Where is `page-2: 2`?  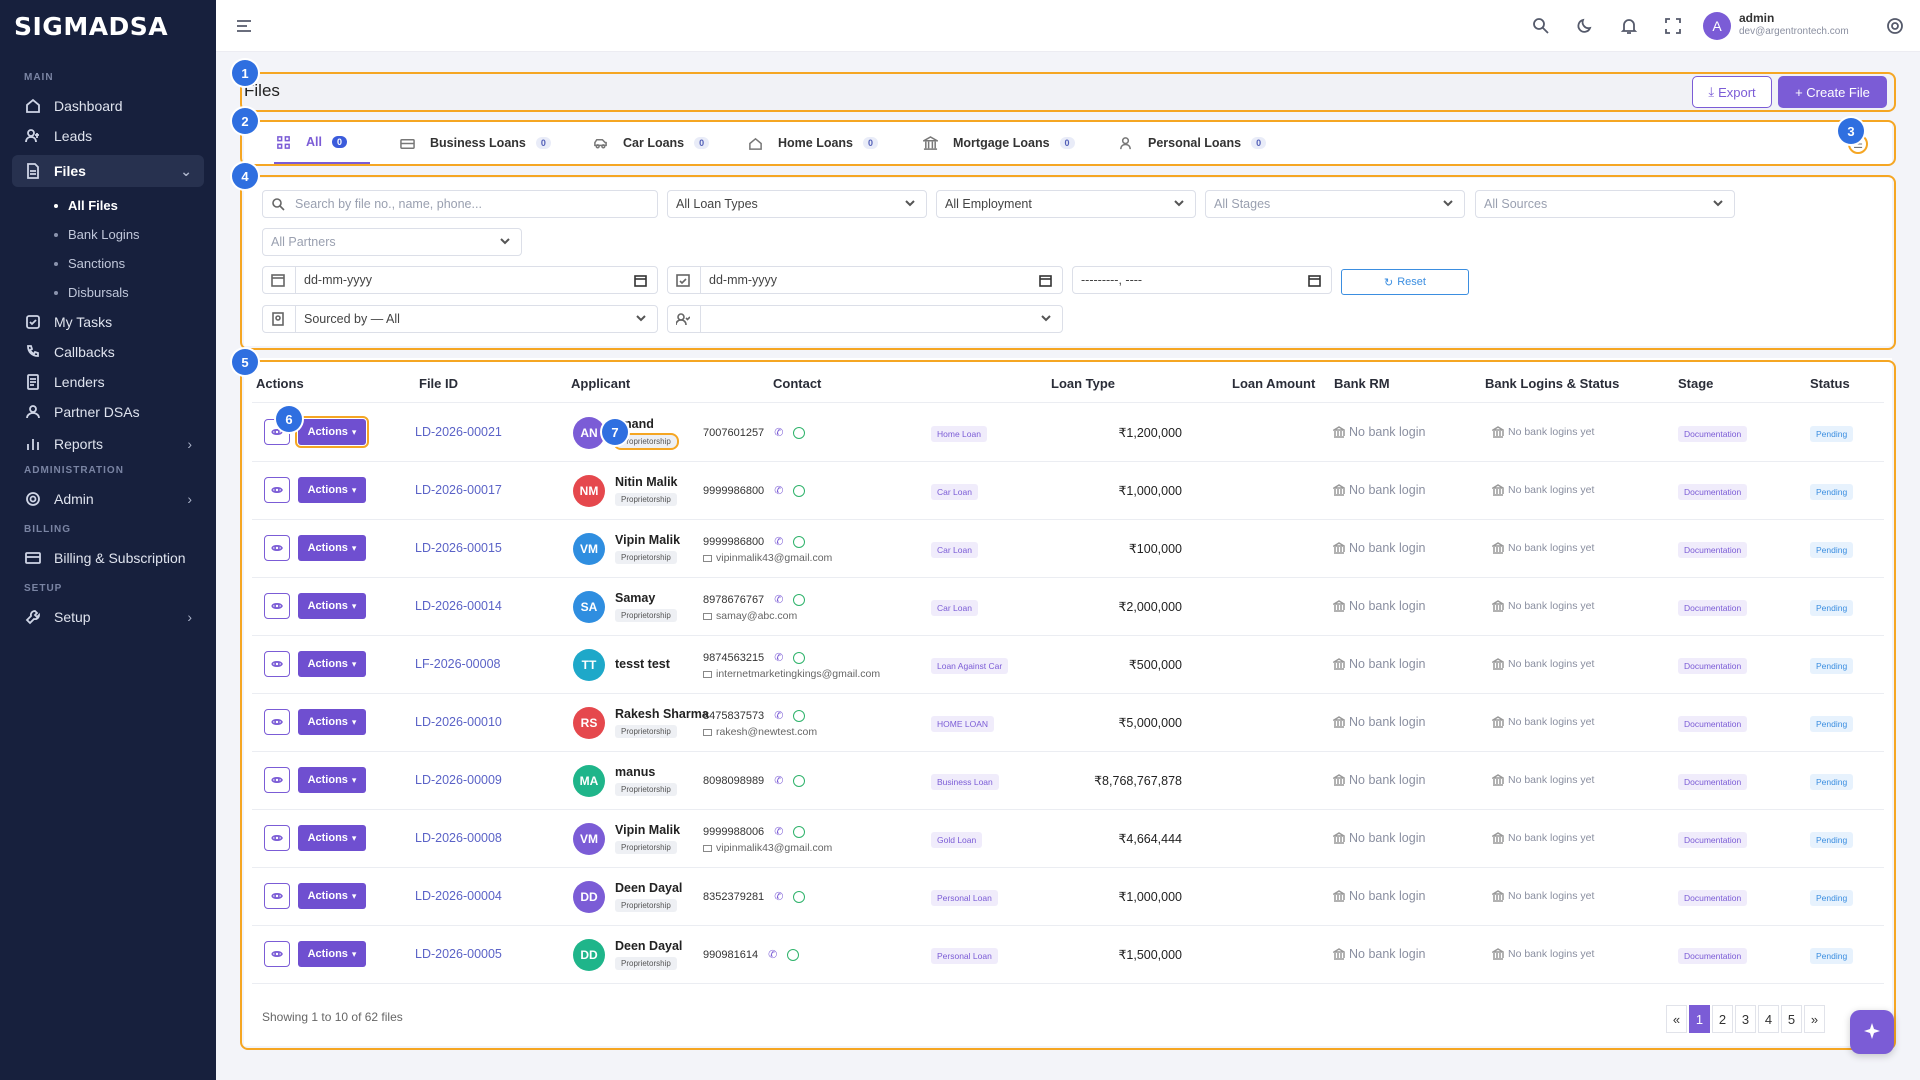 page-2: 2 is located at coordinates (1722, 1019).